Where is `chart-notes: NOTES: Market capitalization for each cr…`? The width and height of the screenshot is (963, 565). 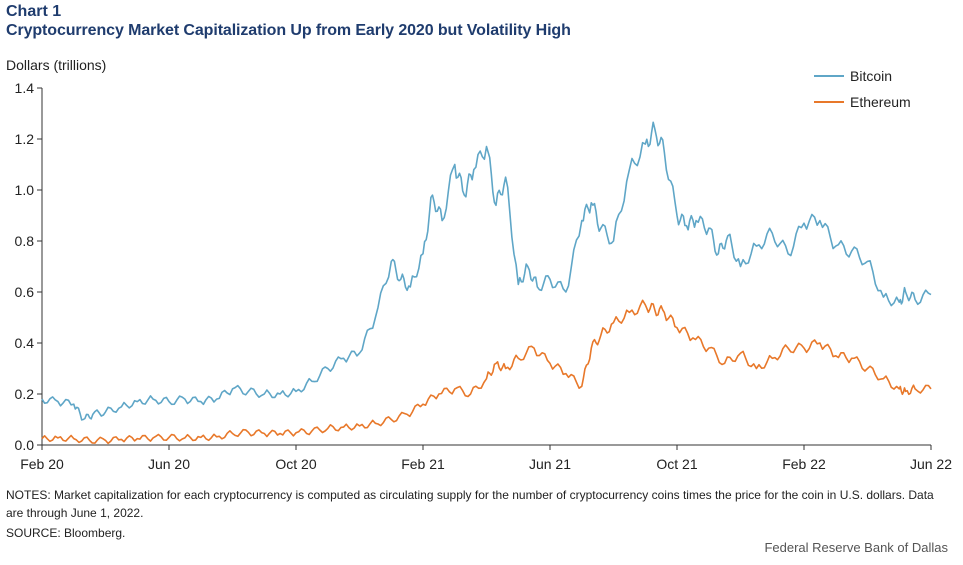
chart-notes: NOTES: Market capitalization for each cr… is located at coordinates (470, 504).